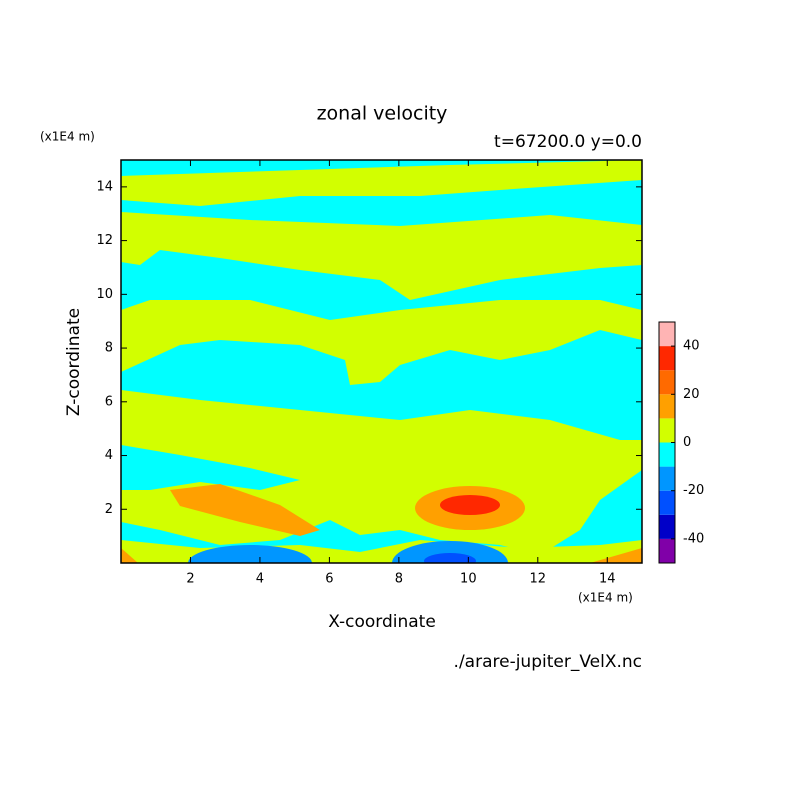 Image resolution: width=804 pixels, height=804 pixels. What do you see at coordinates (399, 579) in the screenshot?
I see `x-tick-label: 8` at bounding box center [399, 579].